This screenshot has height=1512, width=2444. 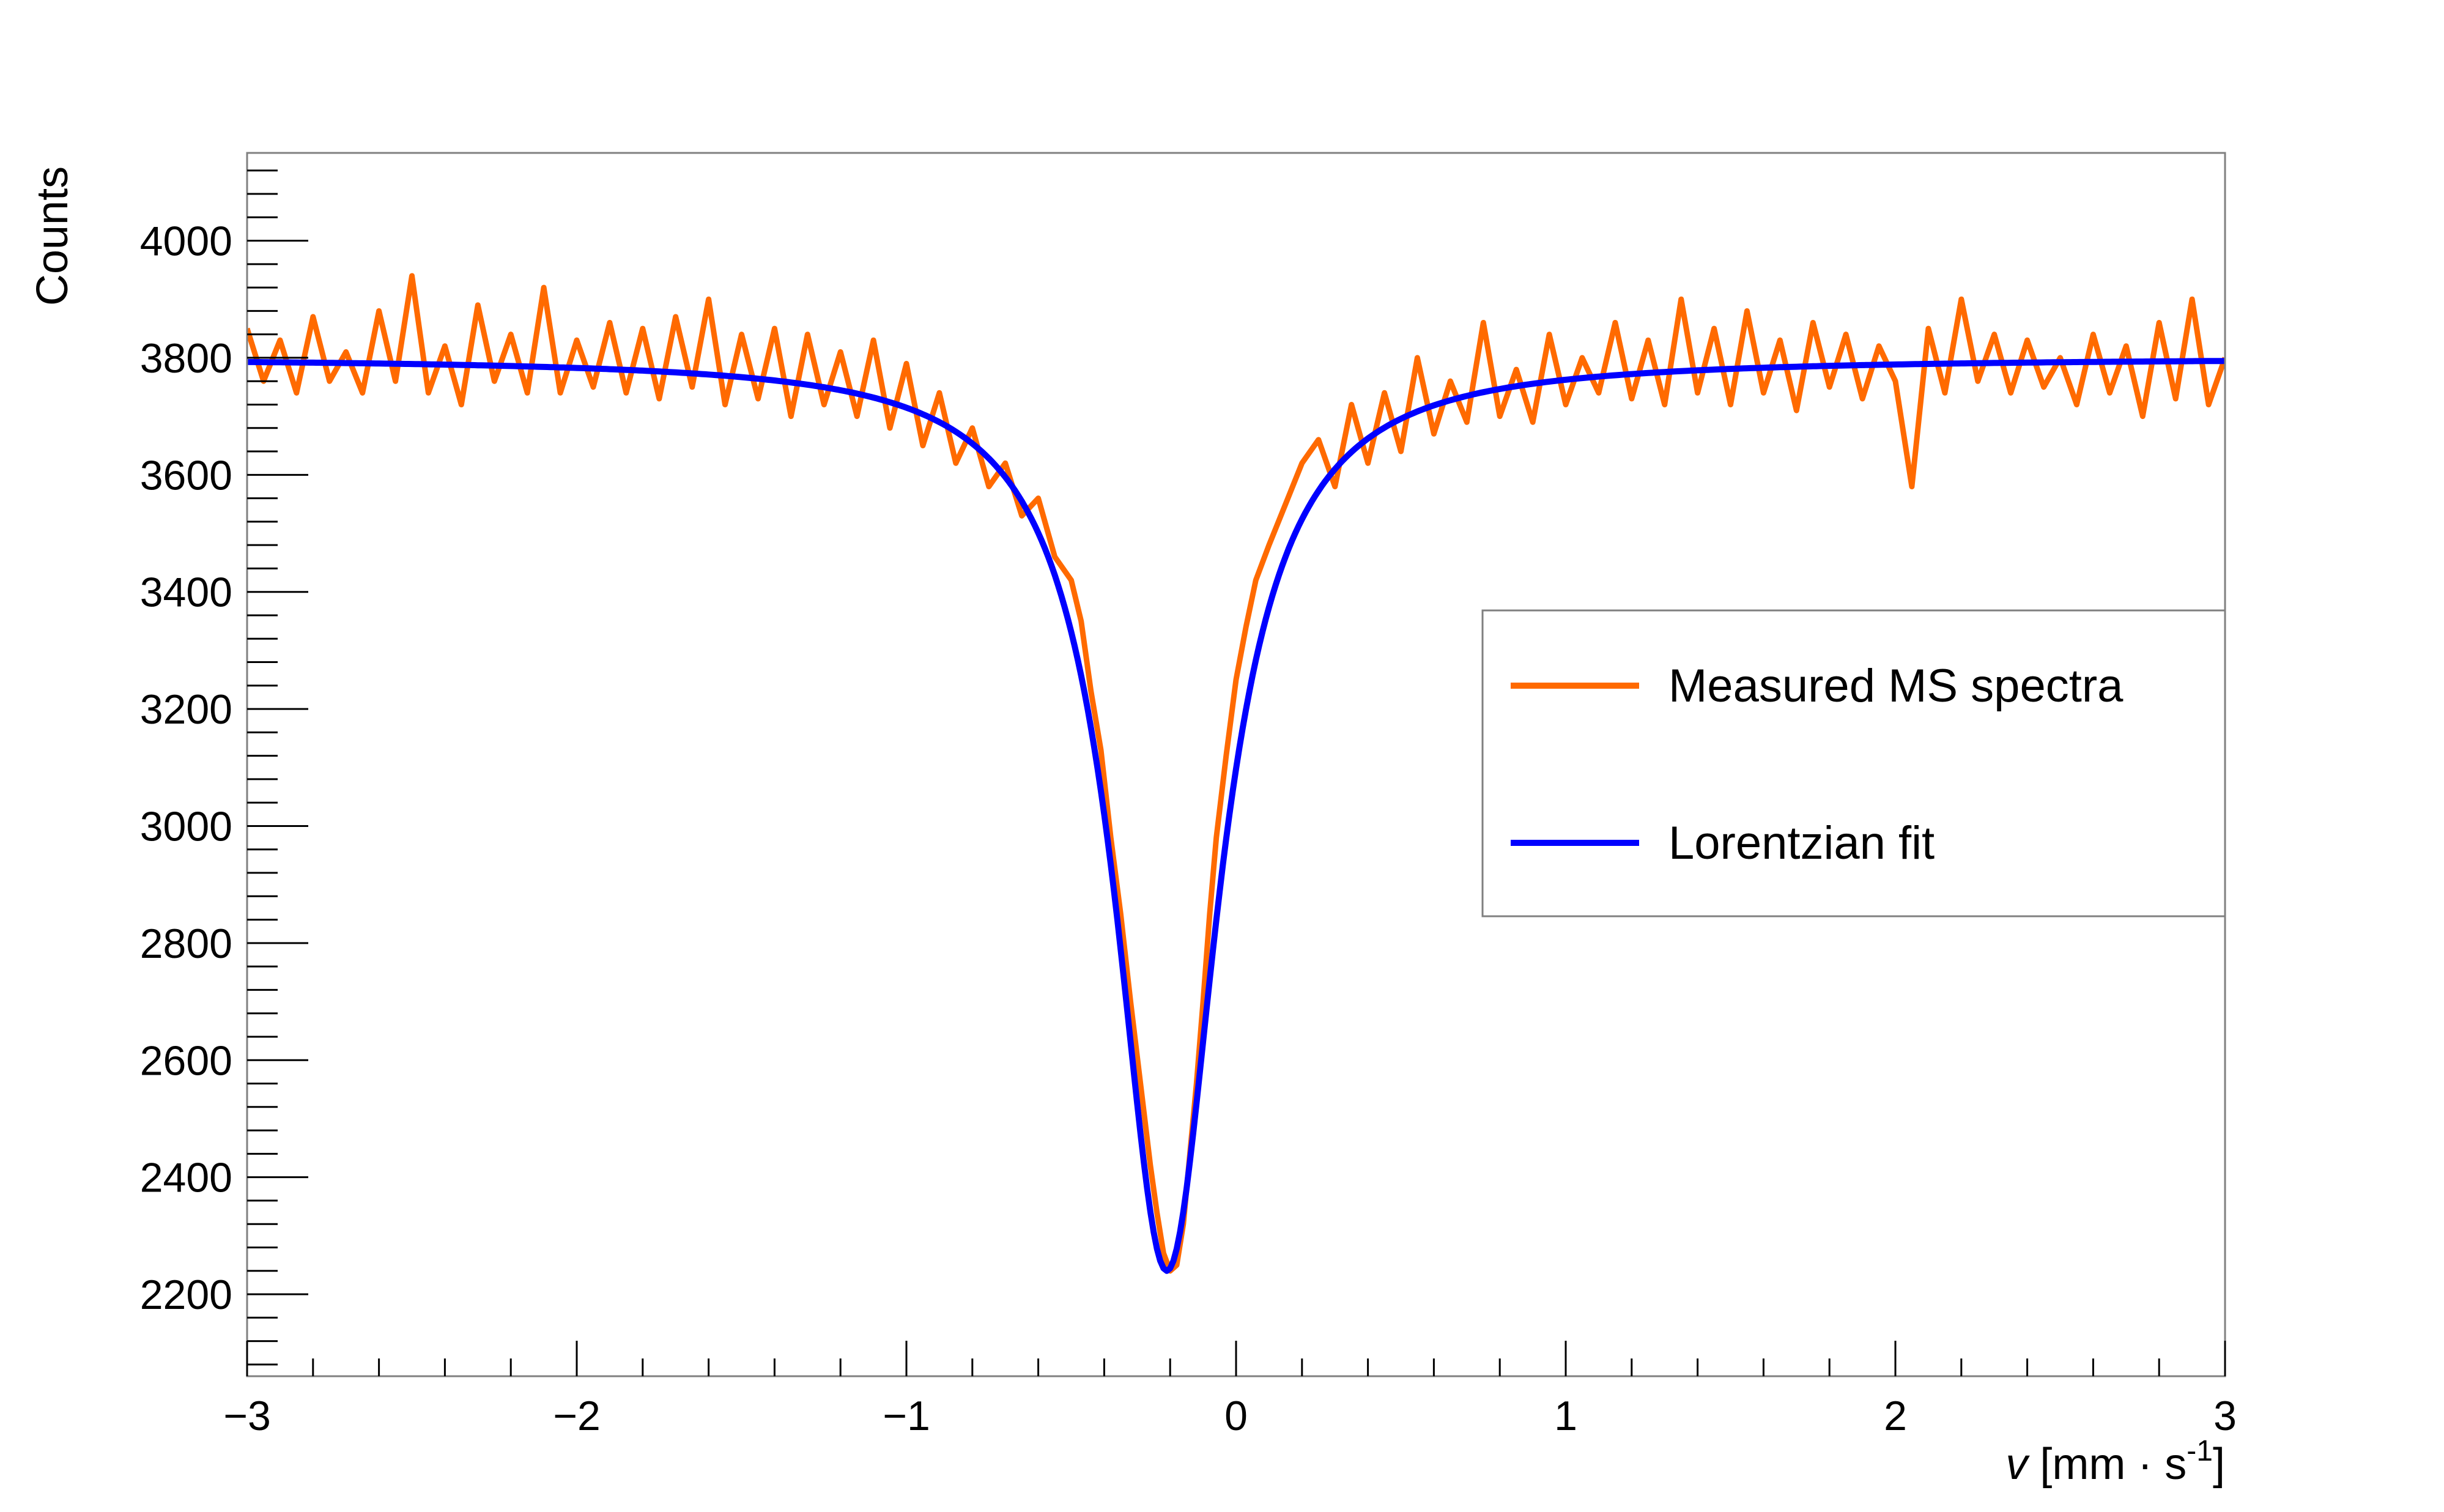 What do you see at coordinates (247, 1416) in the screenshot?
I see `x-tick-label: −3` at bounding box center [247, 1416].